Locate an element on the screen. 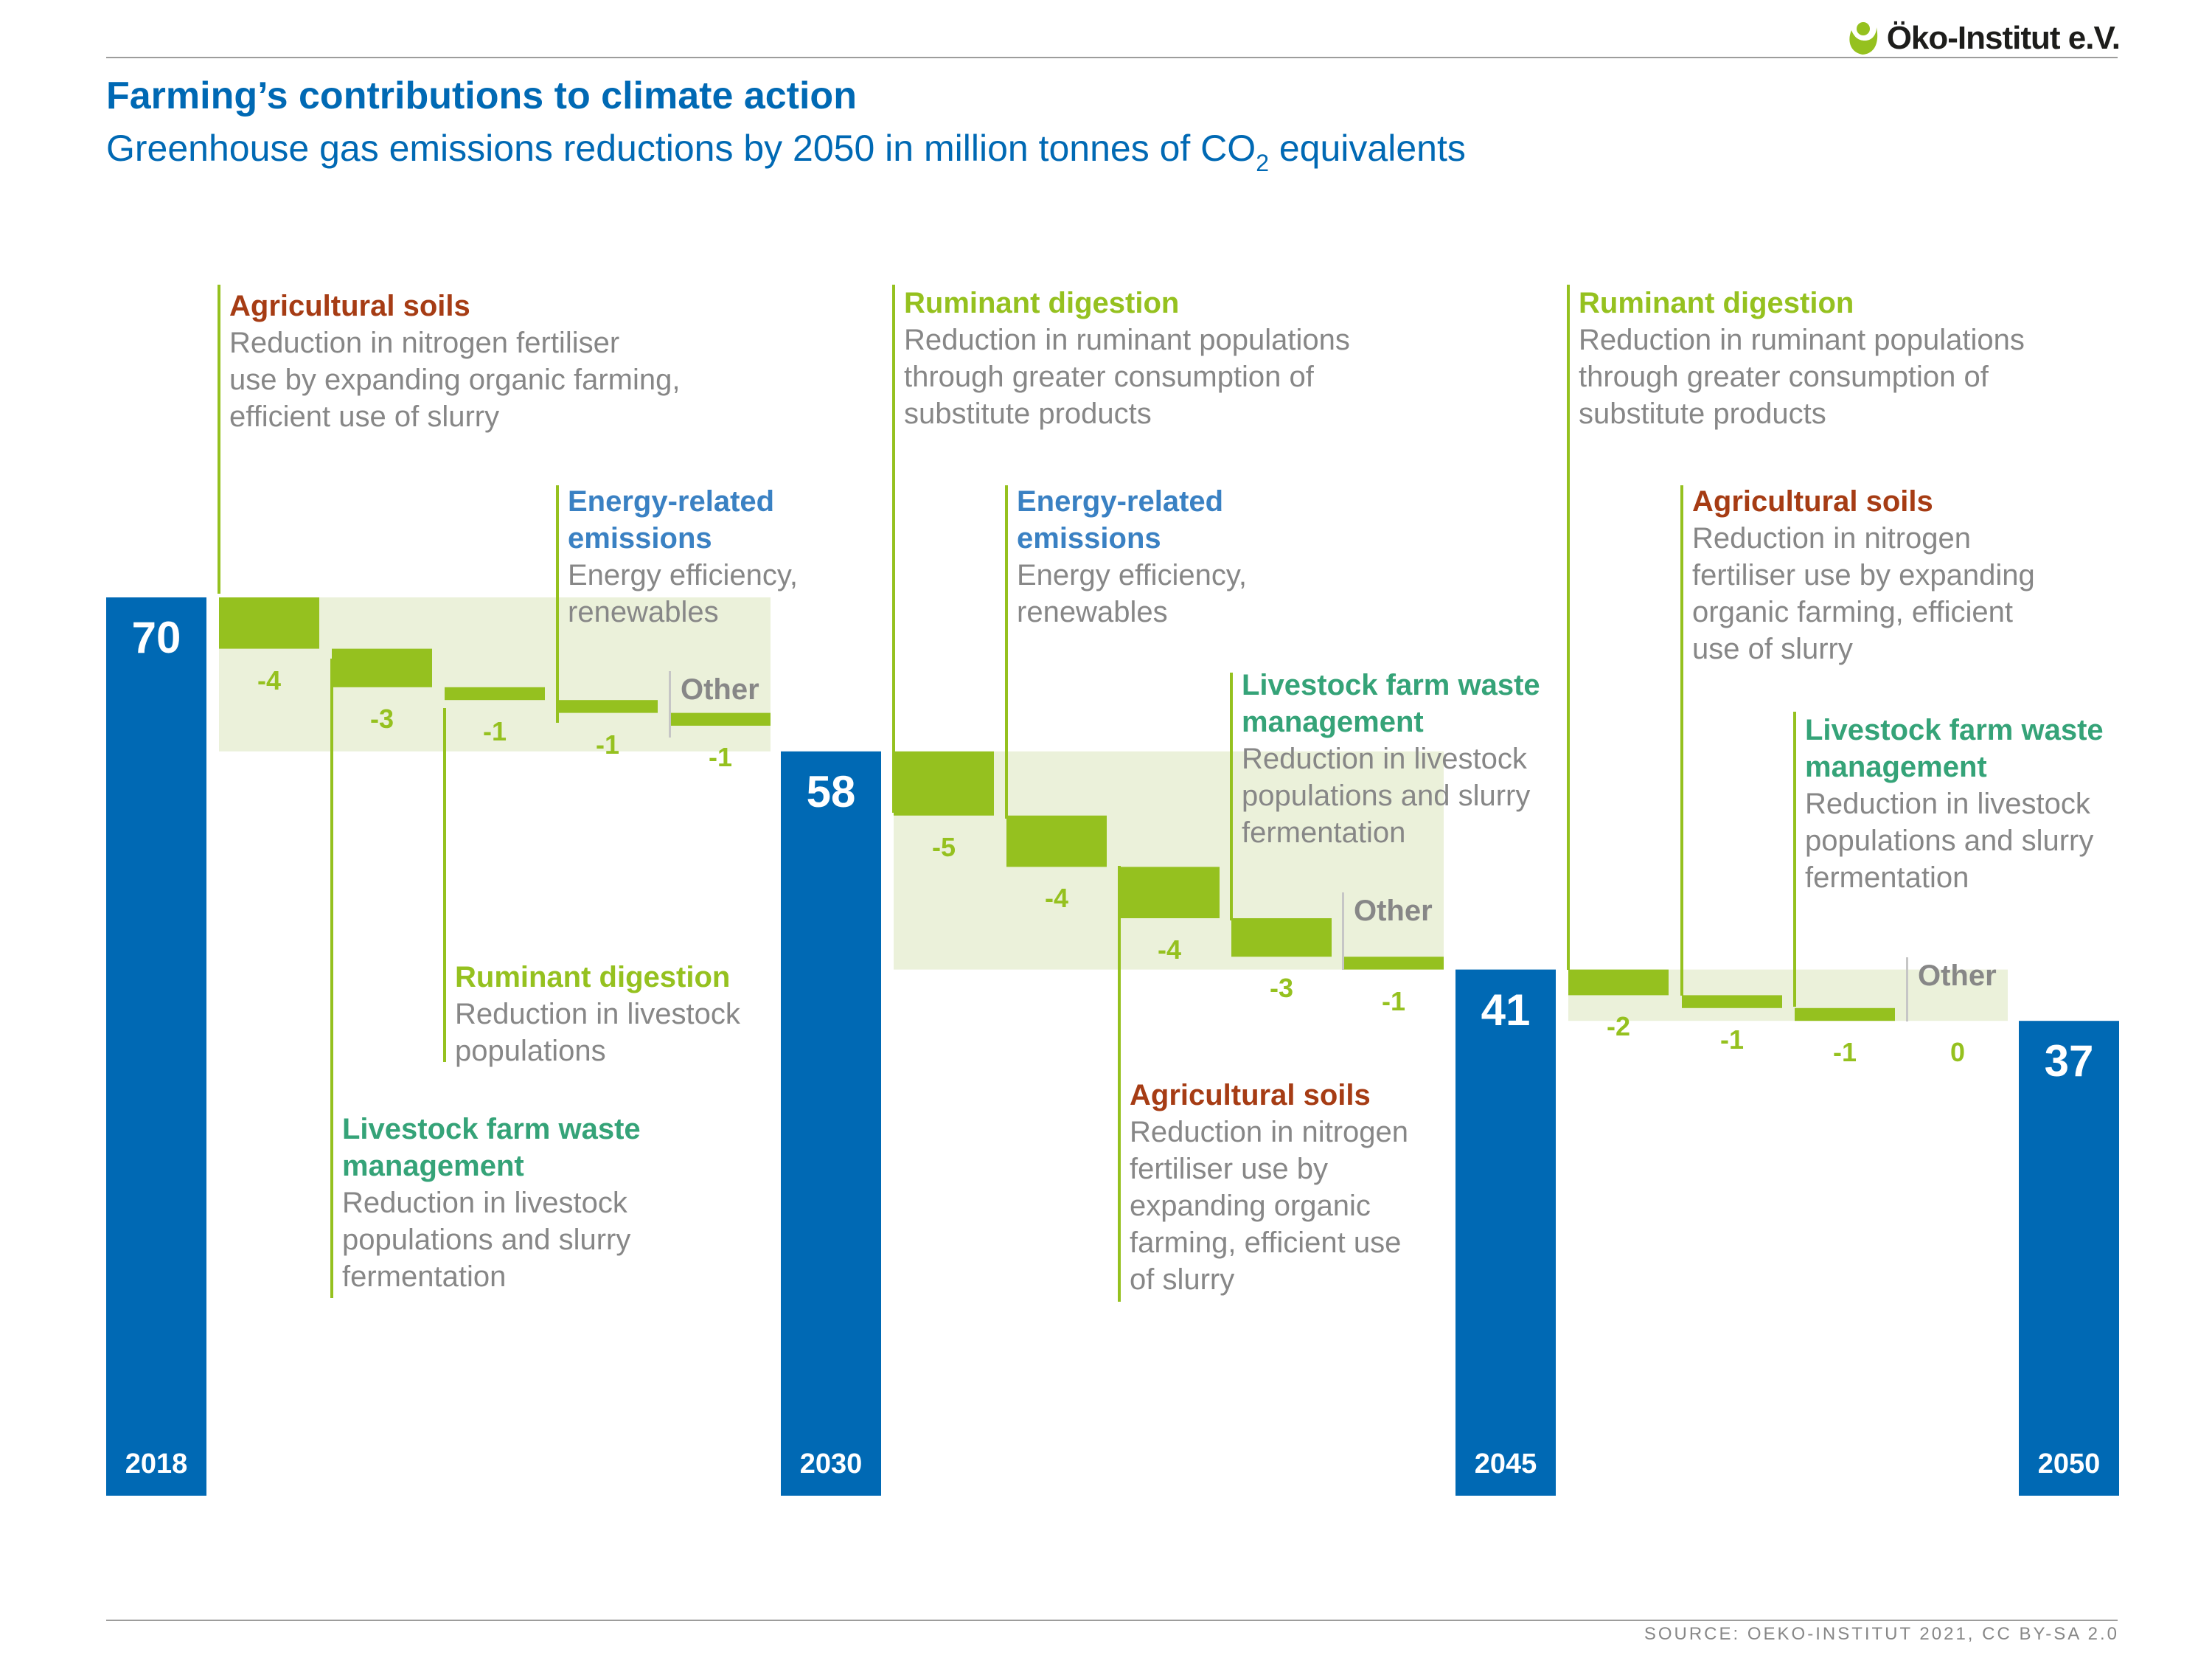  annotation-desc: farming, efficient use is located at coordinates (1266, 1243).